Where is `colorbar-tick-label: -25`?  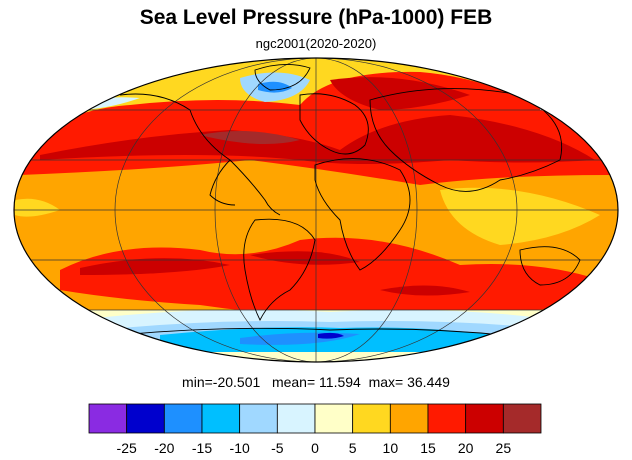 colorbar-tick-label: -25 is located at coordinates (127, 448).